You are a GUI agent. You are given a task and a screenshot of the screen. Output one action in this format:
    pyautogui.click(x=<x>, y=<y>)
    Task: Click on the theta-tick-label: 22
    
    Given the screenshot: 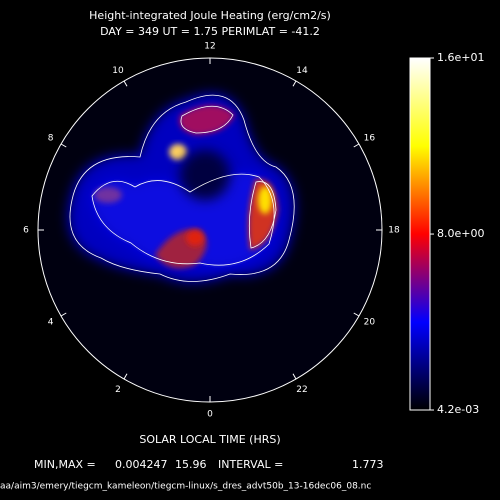 What is the action you would take?
    pyautogui.click(x=301, y=390)
    